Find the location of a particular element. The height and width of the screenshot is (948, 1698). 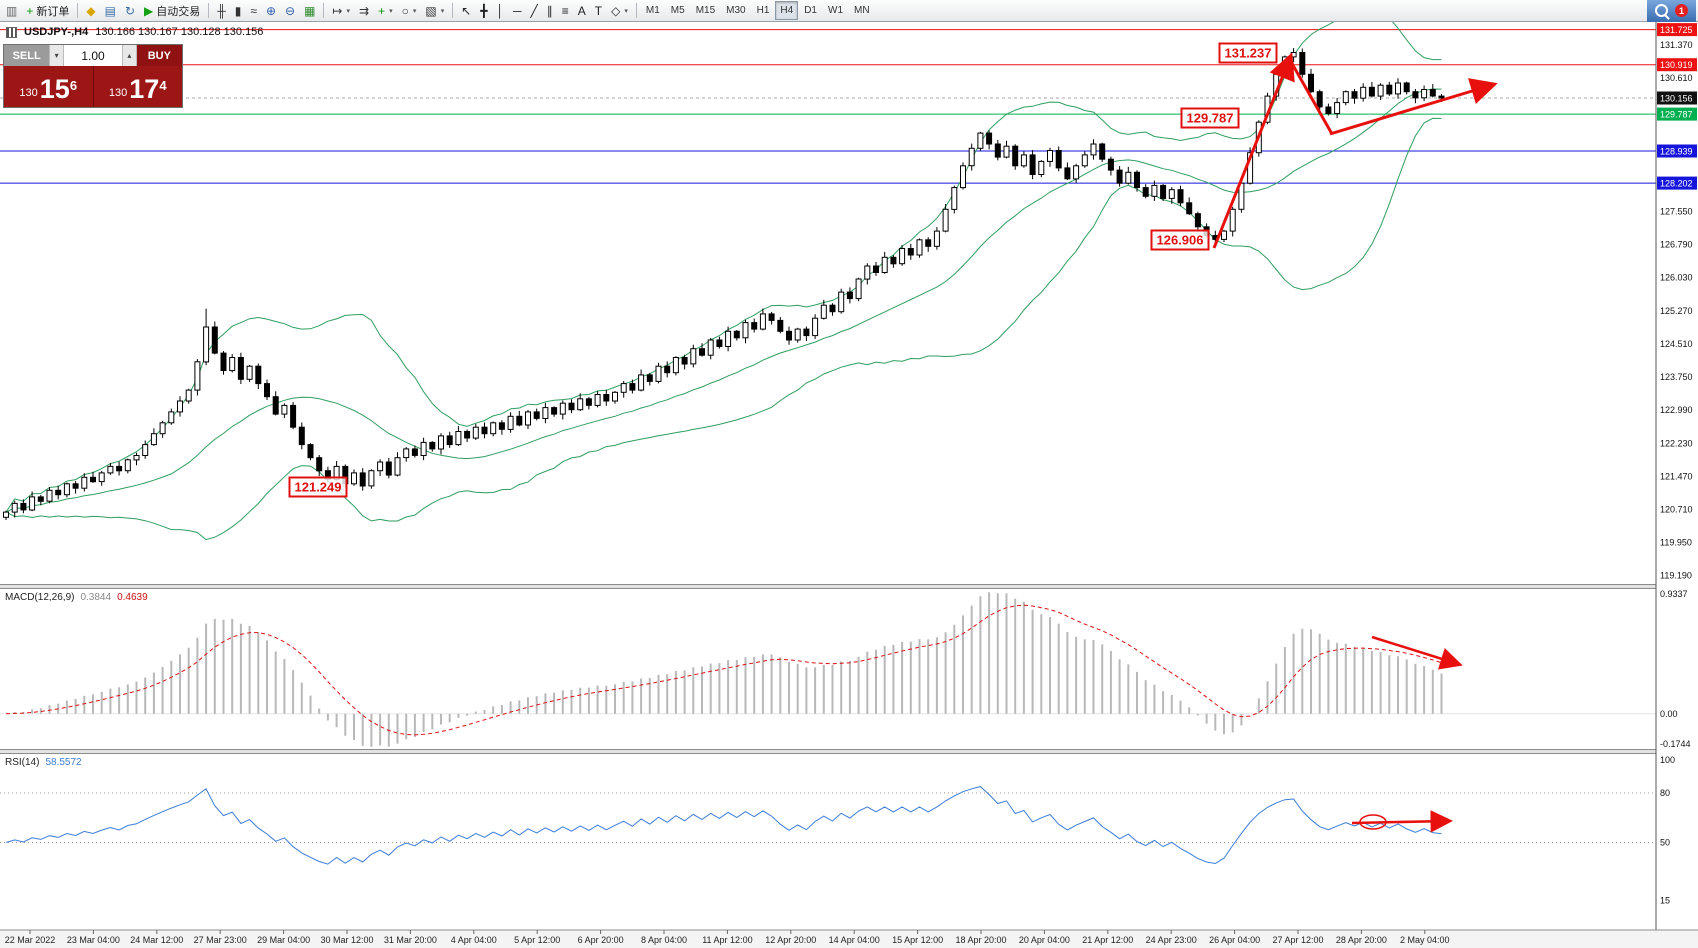

sell-price: 130 15 6 is located at coordinates (49, 86).